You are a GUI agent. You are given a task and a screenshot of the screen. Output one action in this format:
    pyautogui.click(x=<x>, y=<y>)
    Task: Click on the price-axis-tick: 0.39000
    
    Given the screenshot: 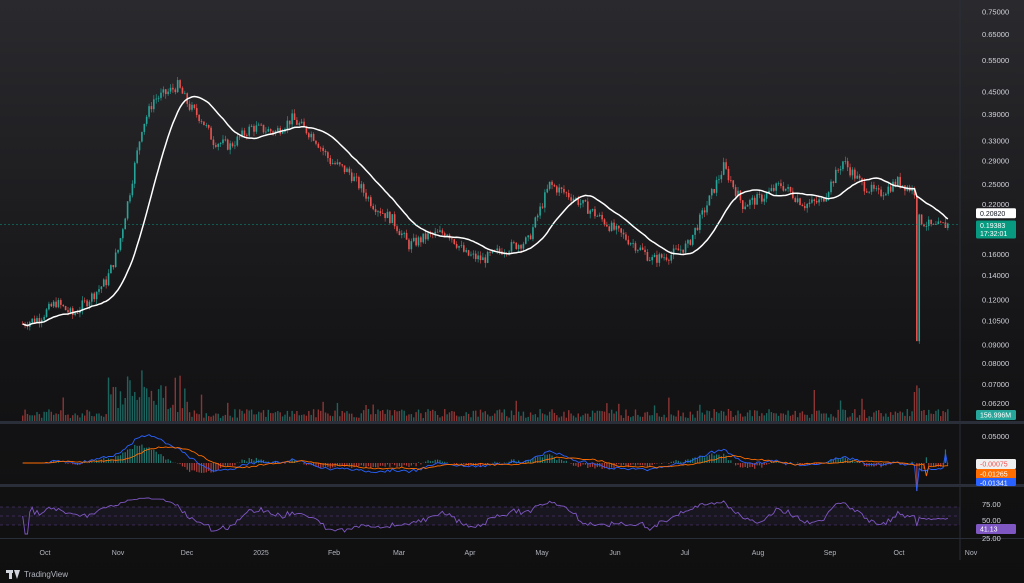 What is the action you would take?
    pyautogui.click(x=995, y=114)
    